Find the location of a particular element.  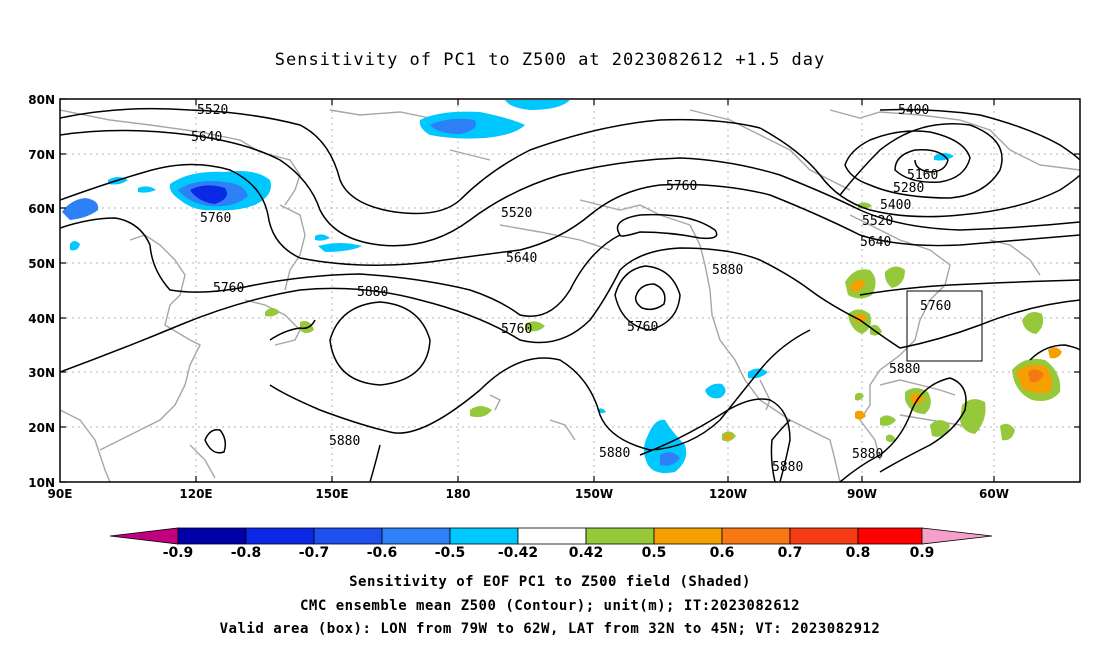

contour-label-c5760a: 5760 is located at coordinates (215, 218).